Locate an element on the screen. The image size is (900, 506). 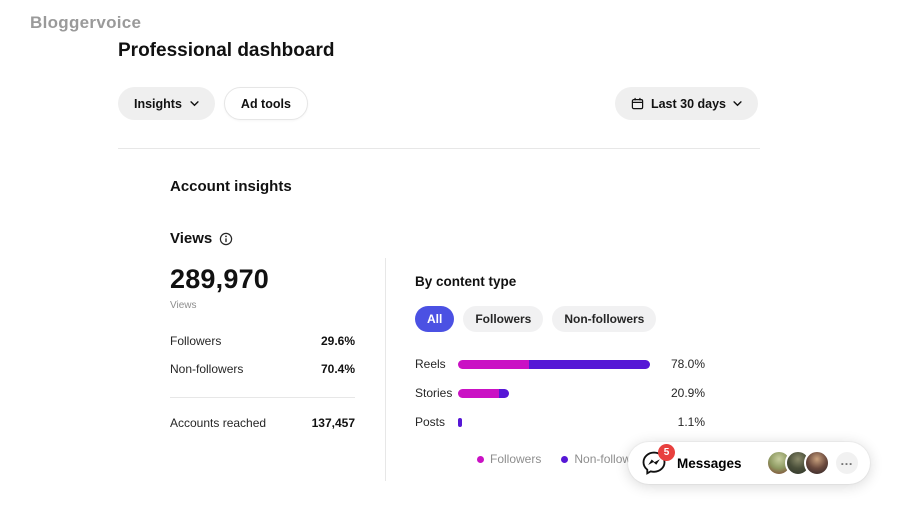
page-title: Professional dashboard is located at coordinates (226, 50).